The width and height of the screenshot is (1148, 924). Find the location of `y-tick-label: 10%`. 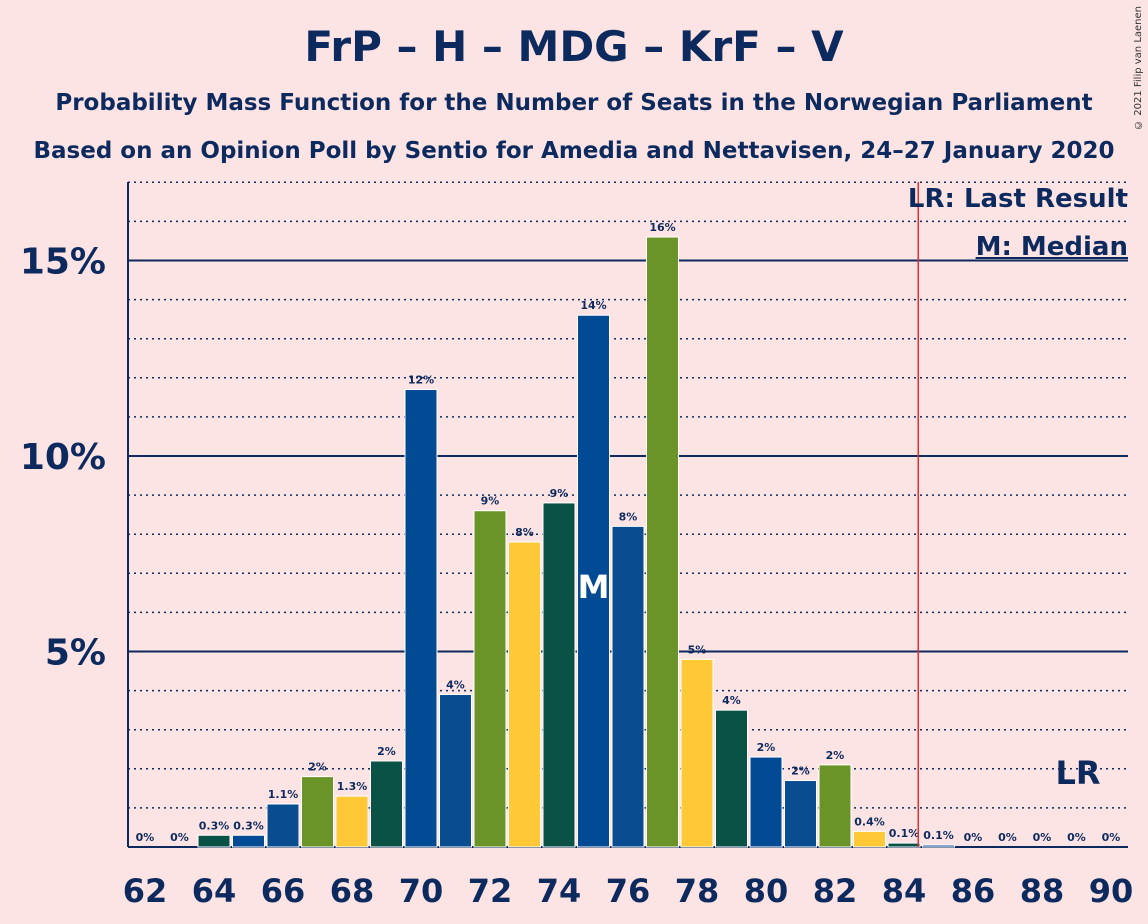

y-tick-label: 10% is located at coordinates (63, 457).